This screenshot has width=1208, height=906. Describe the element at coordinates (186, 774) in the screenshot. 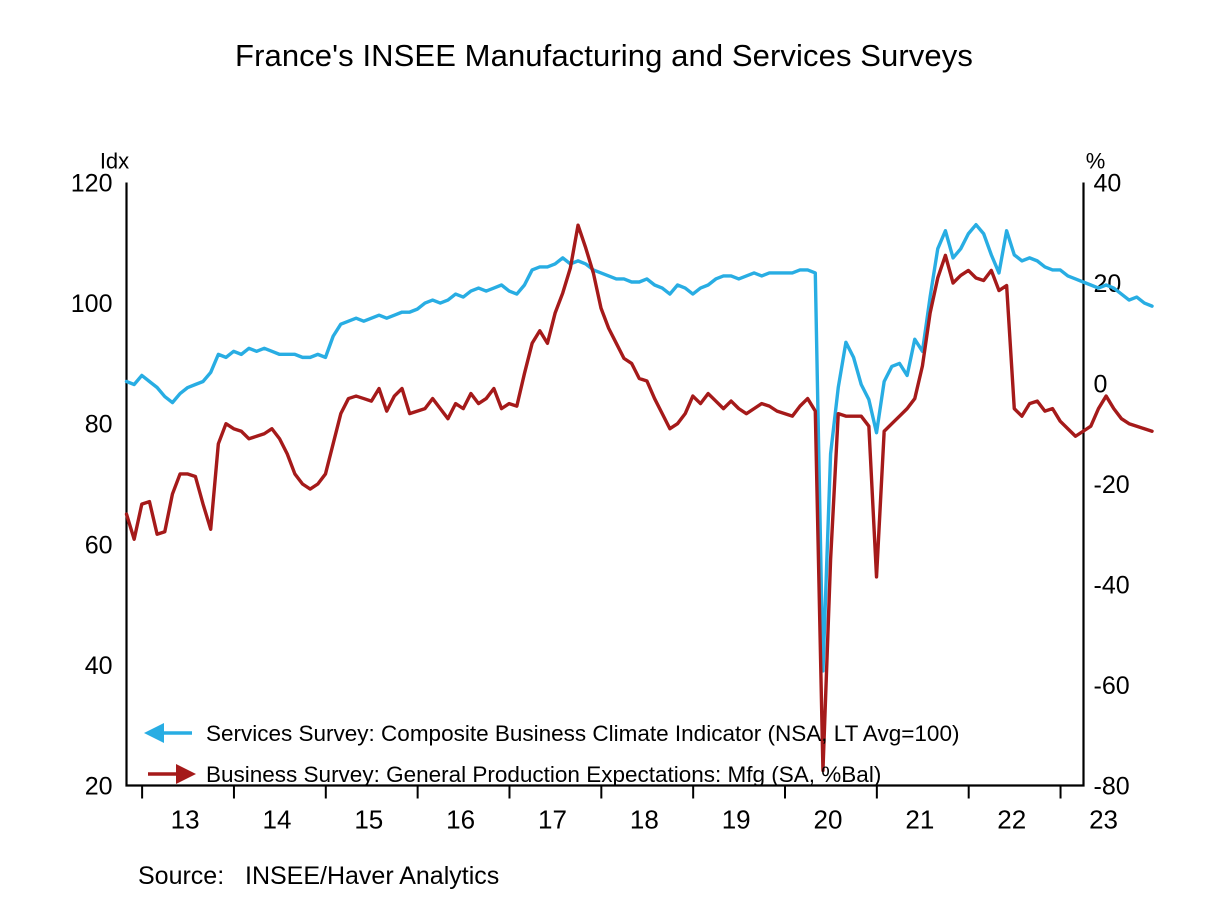

I see `arrow-right-icon` at that location.